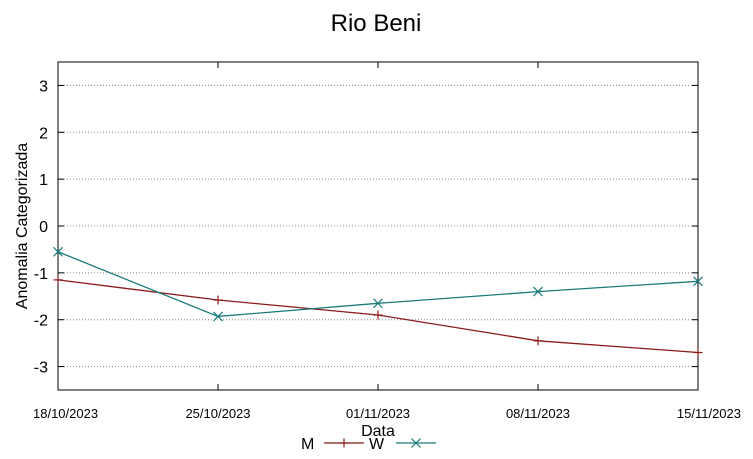 This screenshot has height=459, width=753. I want to click on y-tick-label: -1, so click(41, 274).